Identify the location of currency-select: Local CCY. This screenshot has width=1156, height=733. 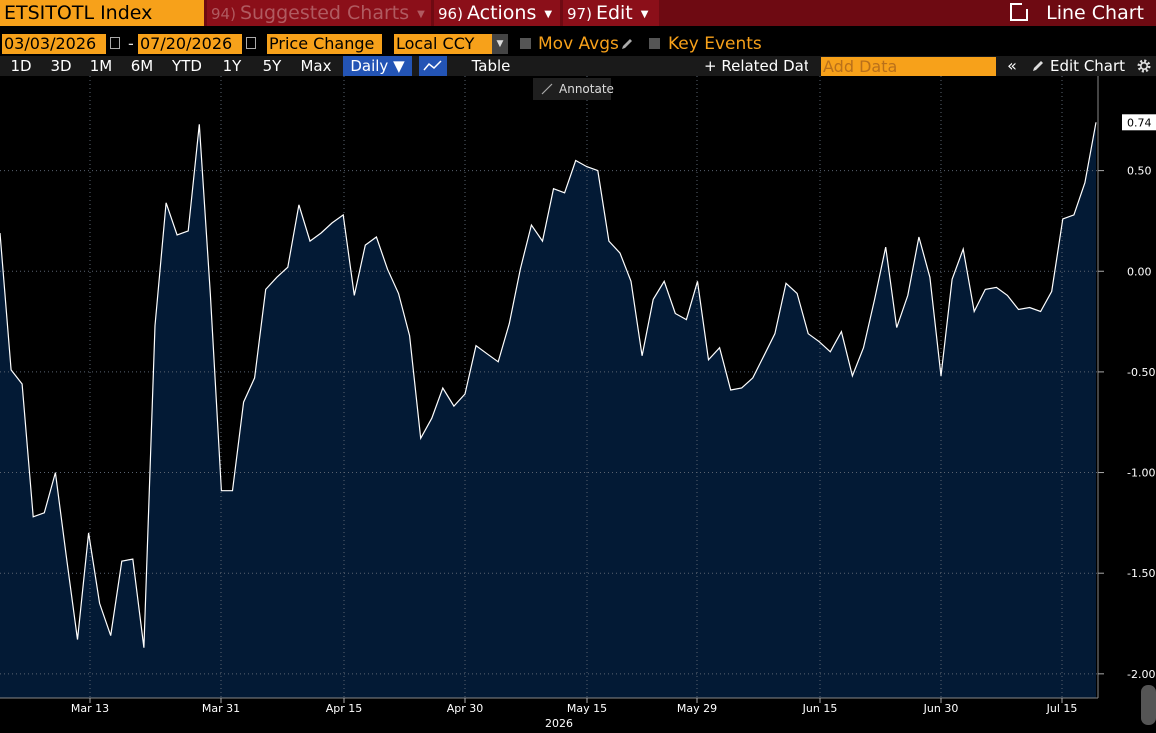
(443, 44).